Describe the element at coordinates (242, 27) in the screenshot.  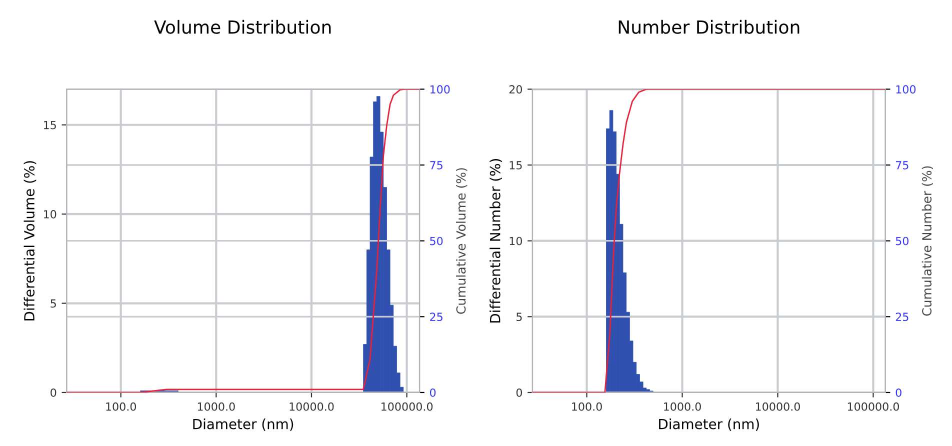
I see `chart-title: Volume Distribution` at that location.